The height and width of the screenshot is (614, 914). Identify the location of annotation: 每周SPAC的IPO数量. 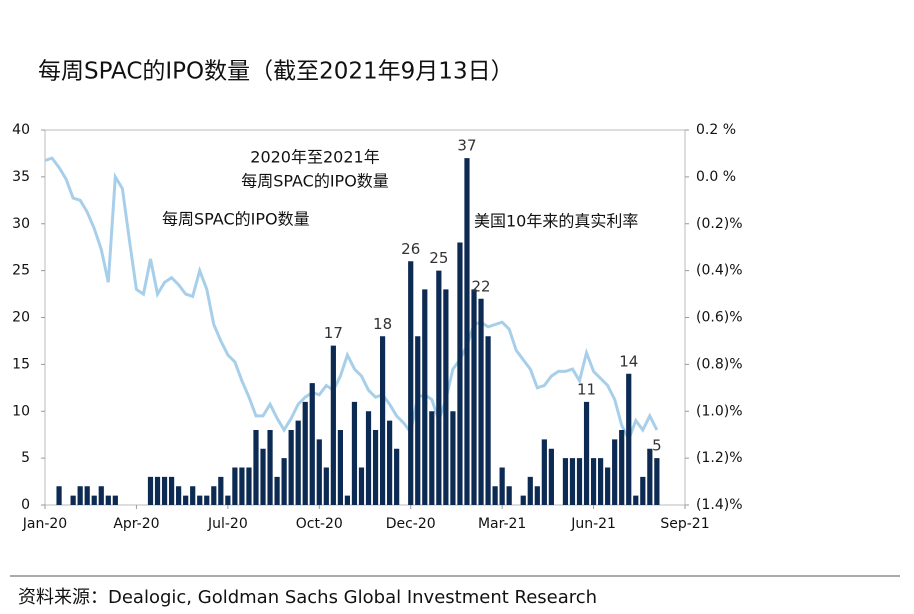
(315, 181).